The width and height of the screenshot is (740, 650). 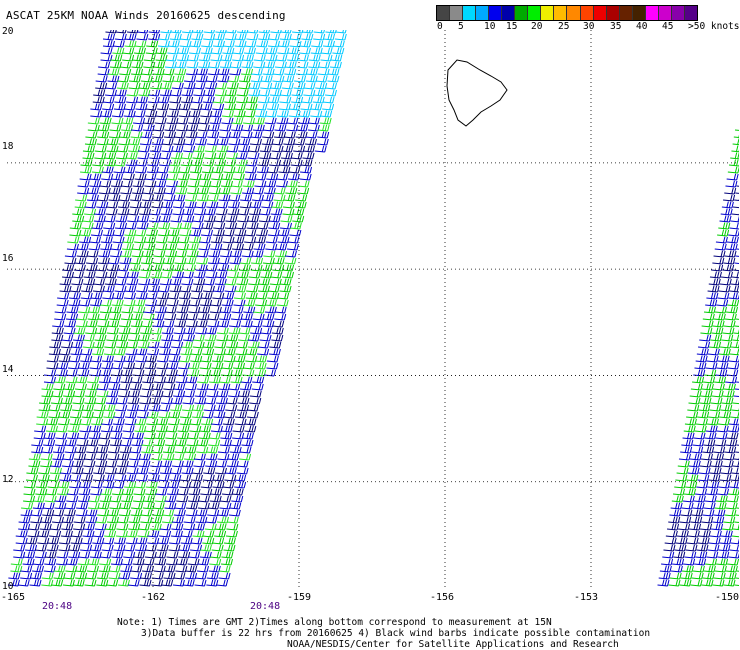 What do you see at coordinates (477, 93) in the screenshot?
I see `island-outline` at bounding box center [477, 93].